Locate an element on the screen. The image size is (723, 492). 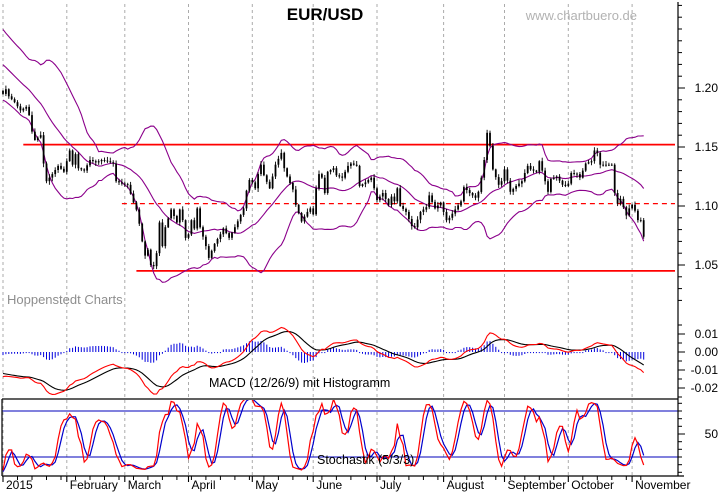
svg-text: September is located at coordinates (537, 485).